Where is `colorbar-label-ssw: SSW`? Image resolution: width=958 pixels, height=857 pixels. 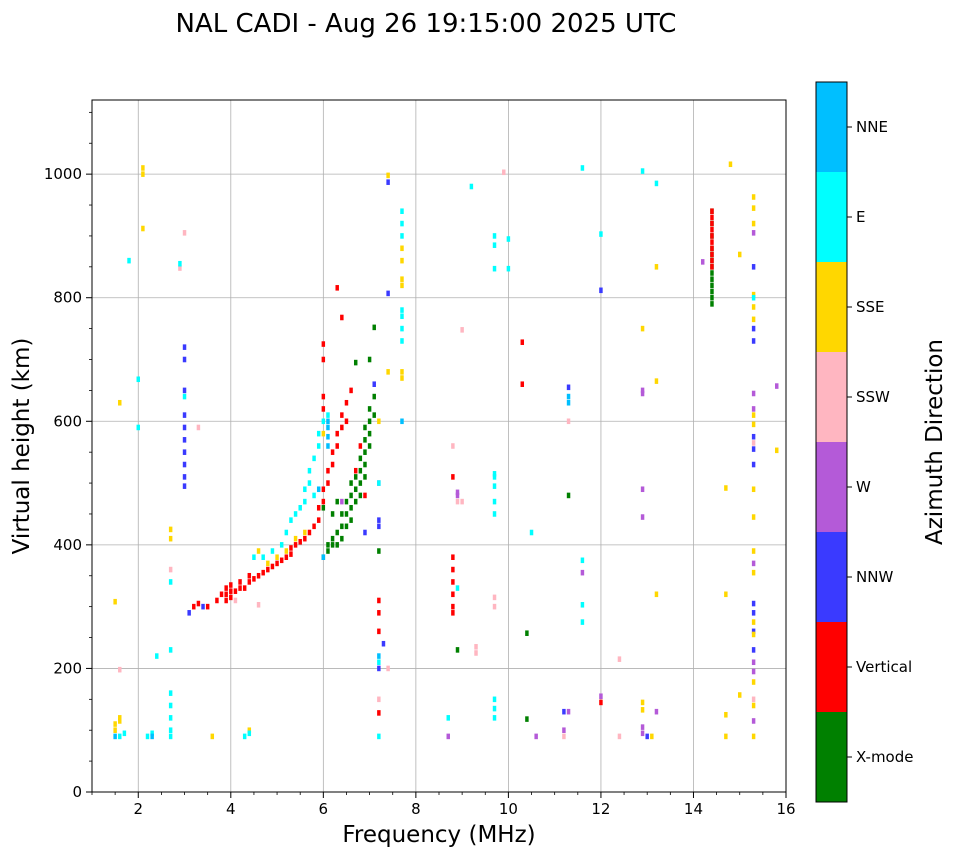 colorbar-label-ssw: SSW is located at coordinates (873, 397).